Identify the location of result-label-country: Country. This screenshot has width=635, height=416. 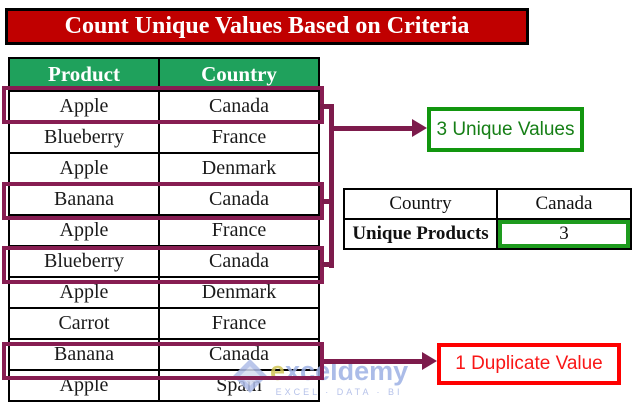
(420, 204).